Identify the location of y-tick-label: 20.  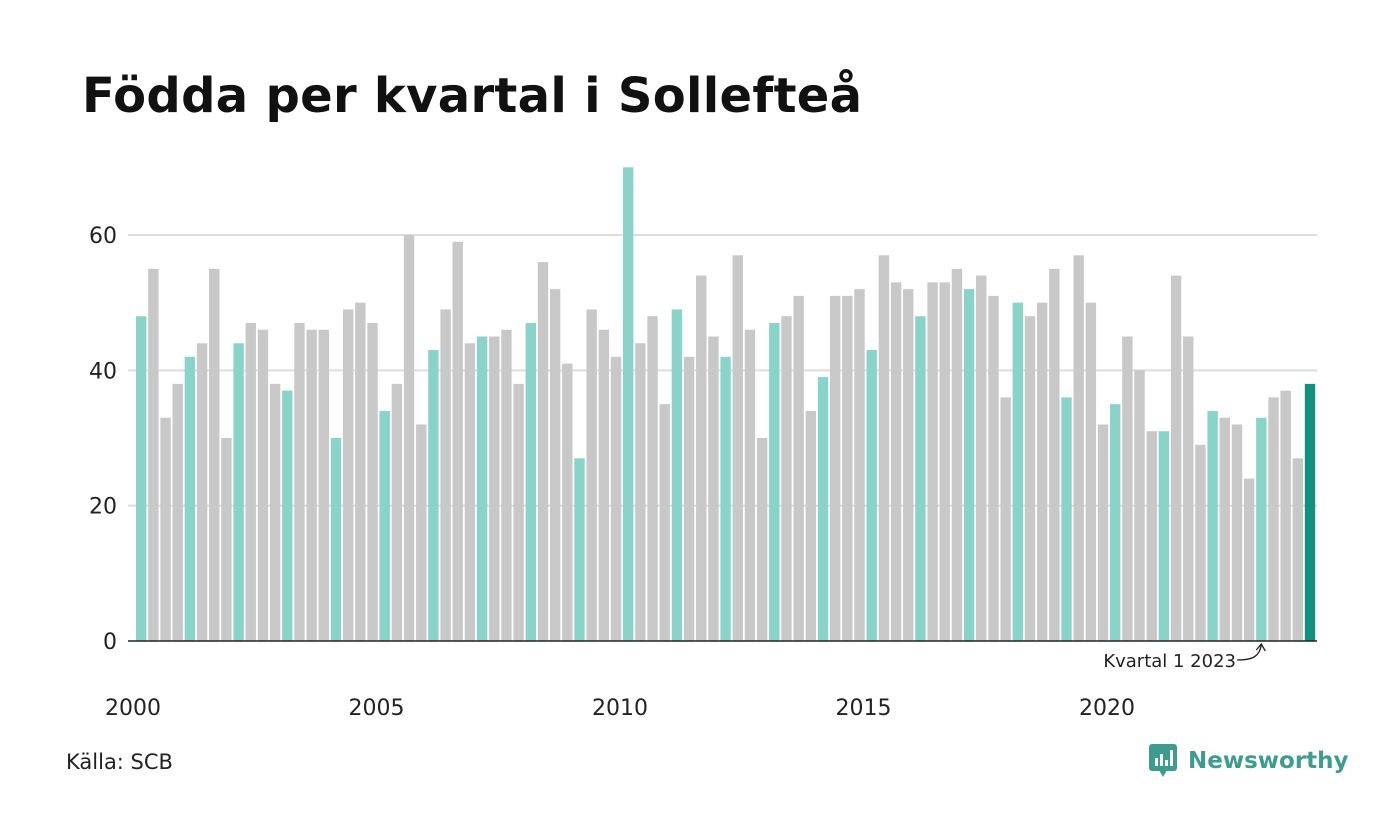
(103, 507).